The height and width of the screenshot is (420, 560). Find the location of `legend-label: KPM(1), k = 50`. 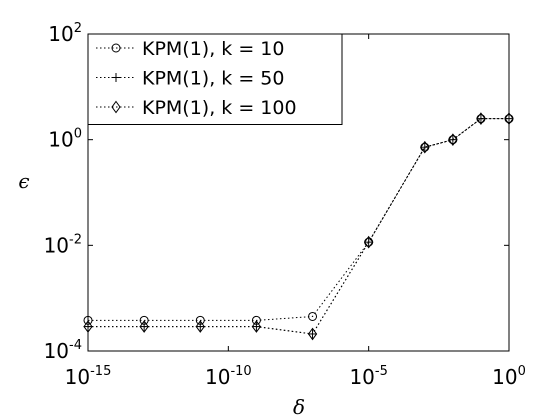

legend-label: KPM(1), k = 50 is located at coordinates (213, 79).